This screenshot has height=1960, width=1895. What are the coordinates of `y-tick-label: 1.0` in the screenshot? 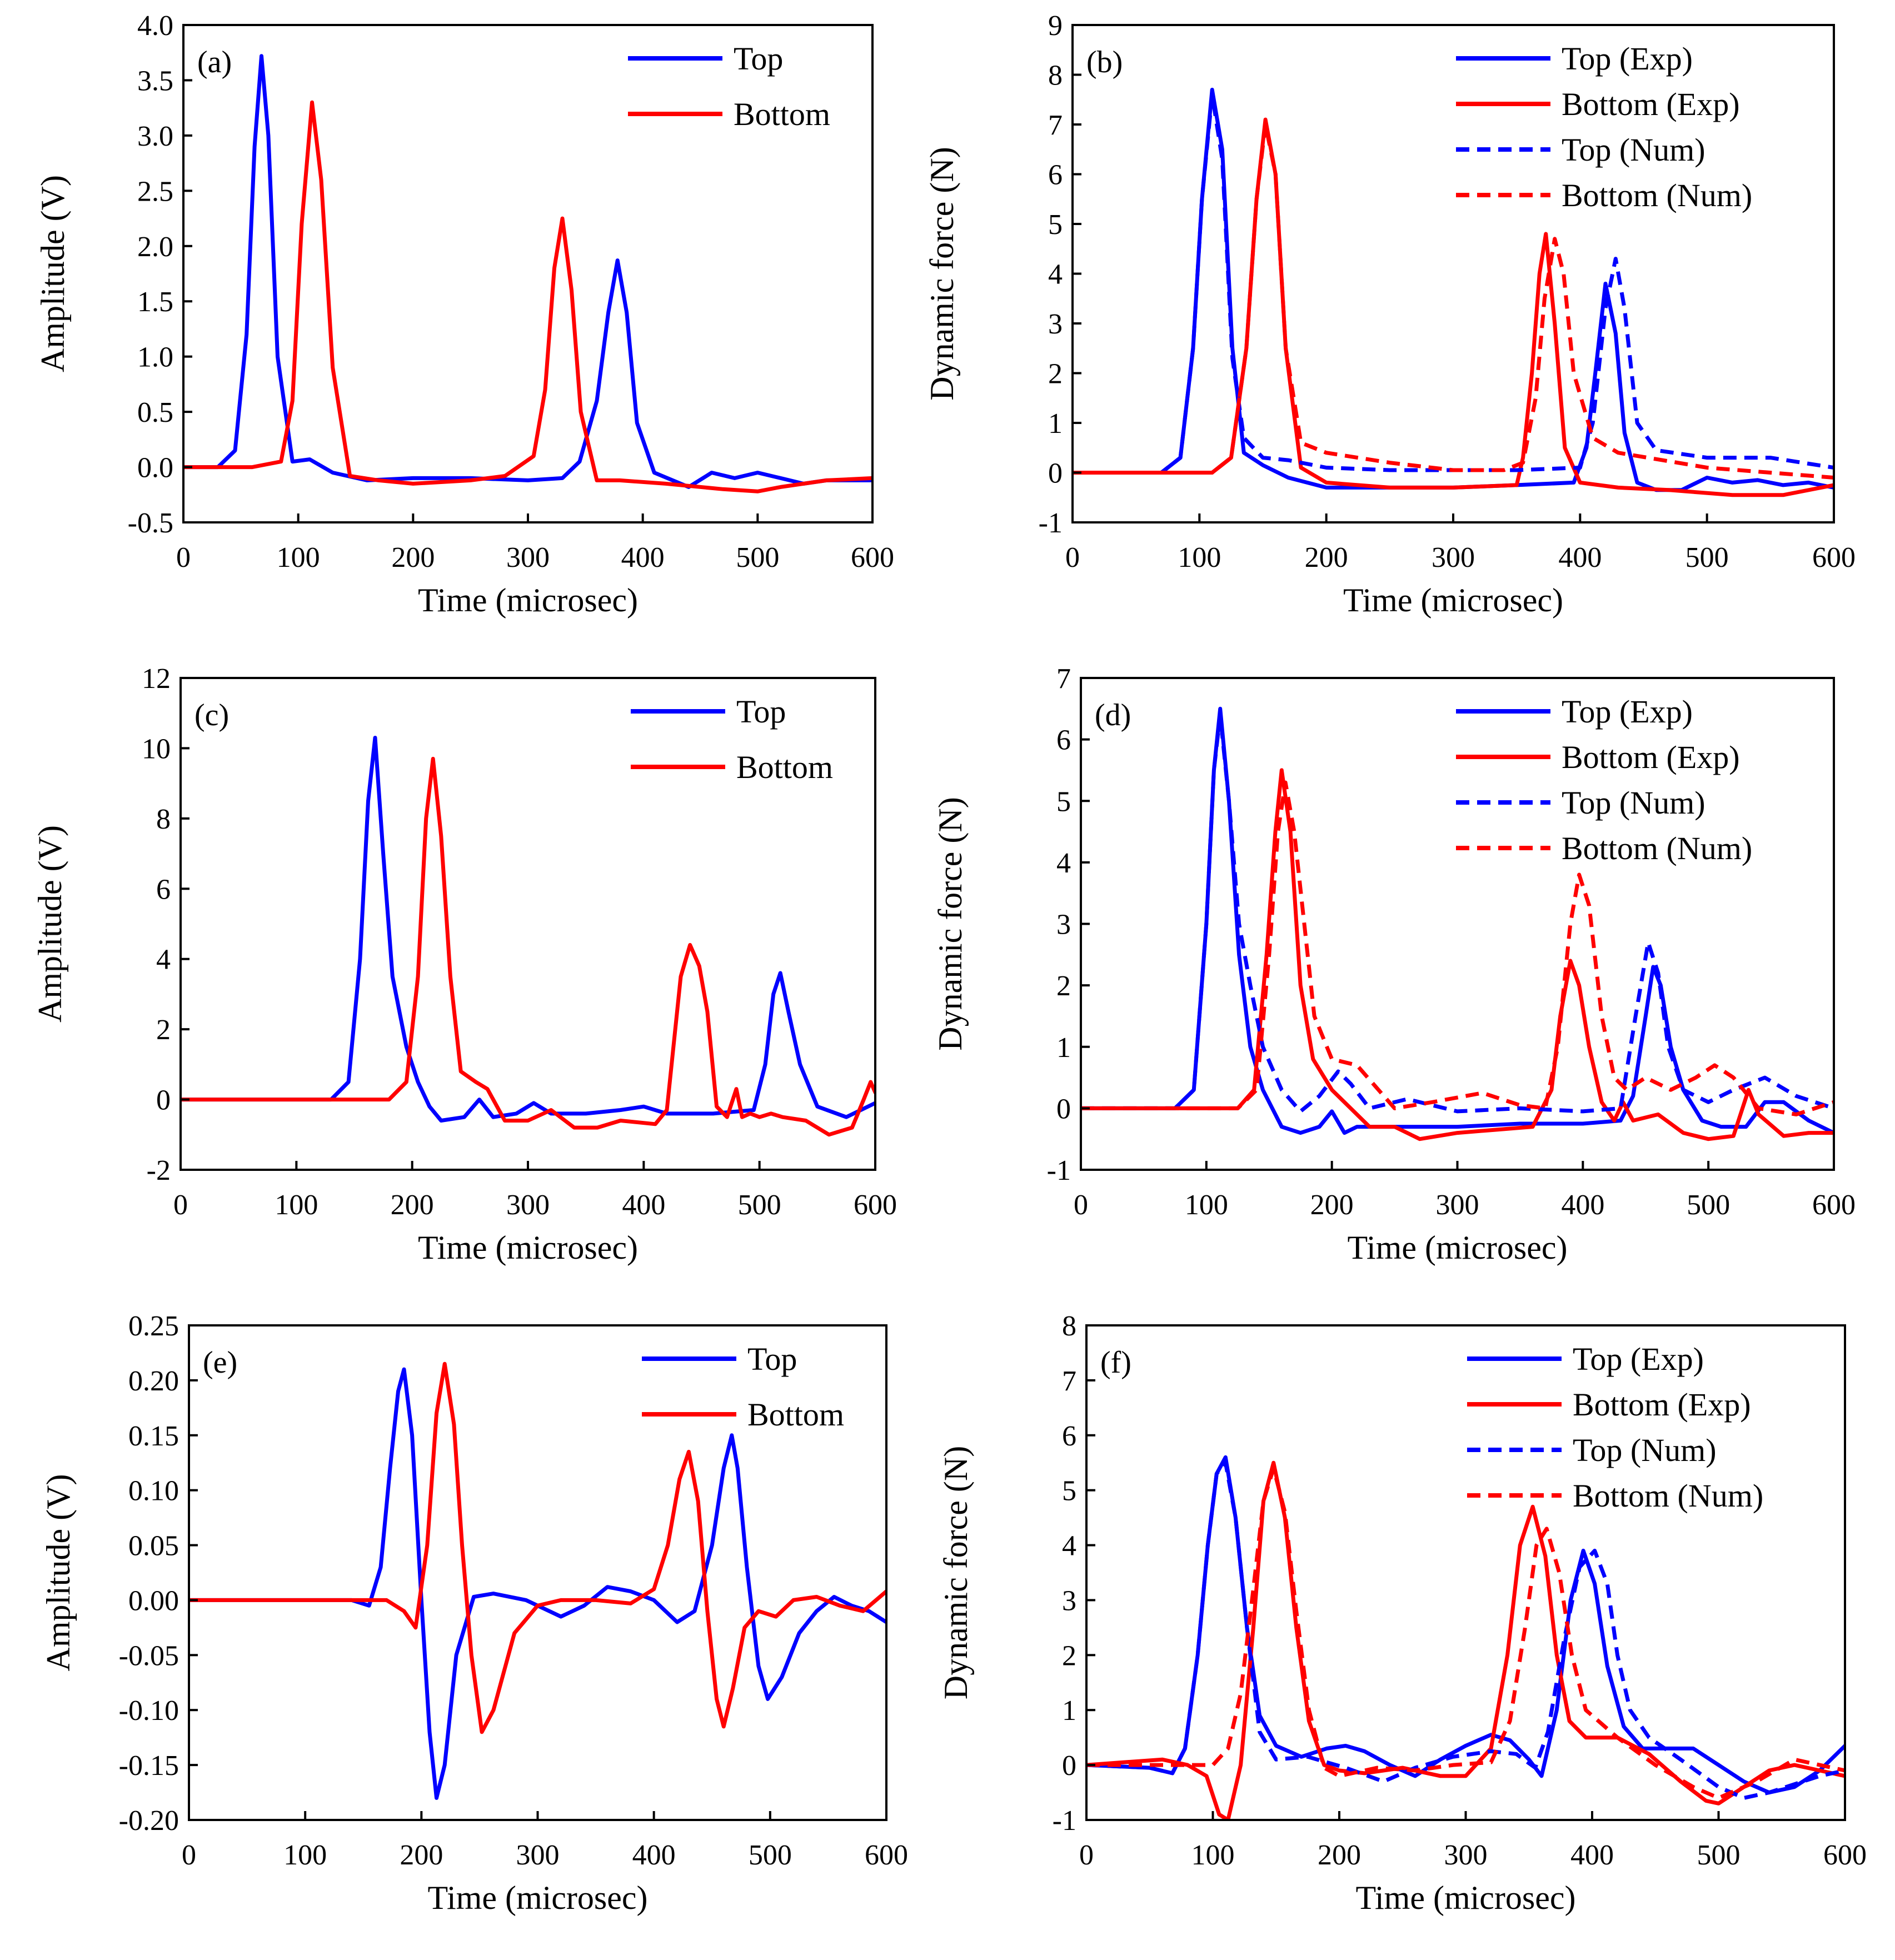 It's located at (155, 357).